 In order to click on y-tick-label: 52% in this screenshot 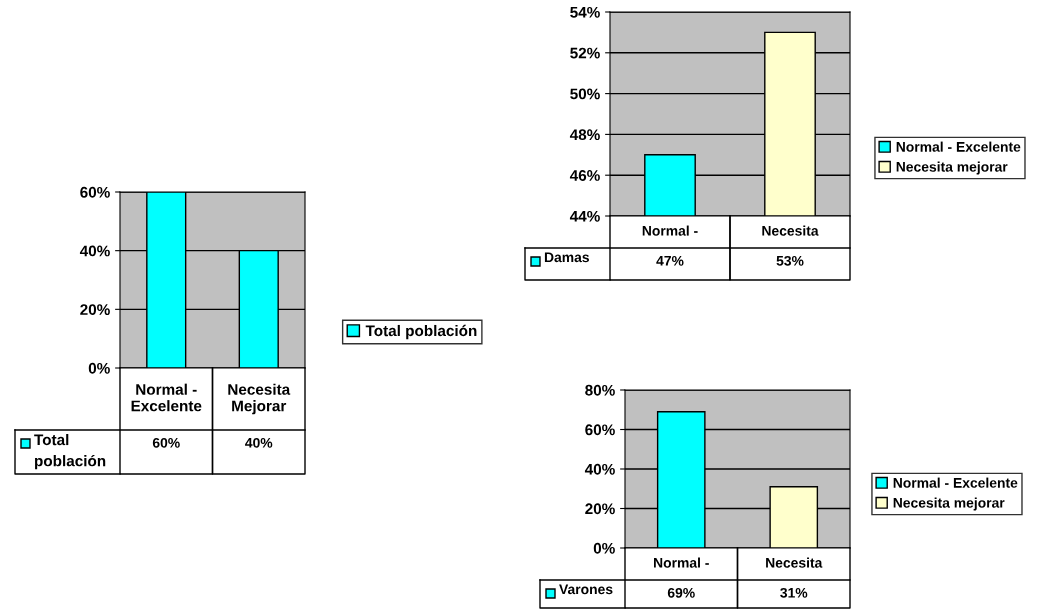, I will do `click(585, 53)`.